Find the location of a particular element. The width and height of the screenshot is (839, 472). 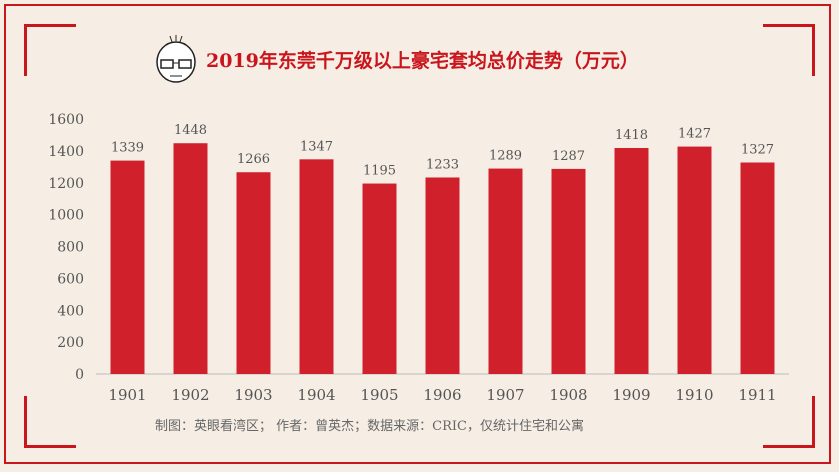

y-tick-label: 200 is located at coordinates (70, 343).